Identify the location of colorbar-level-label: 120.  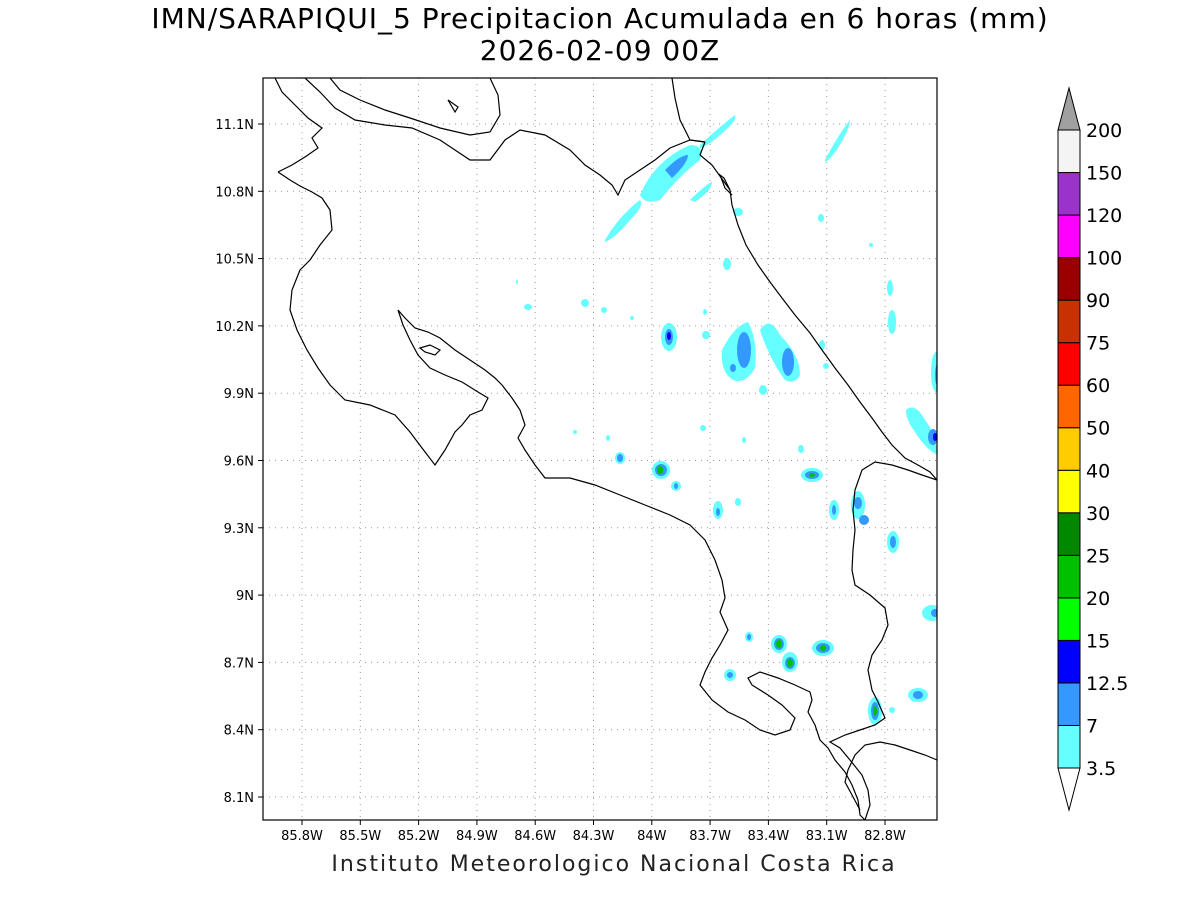
(1104, 216).